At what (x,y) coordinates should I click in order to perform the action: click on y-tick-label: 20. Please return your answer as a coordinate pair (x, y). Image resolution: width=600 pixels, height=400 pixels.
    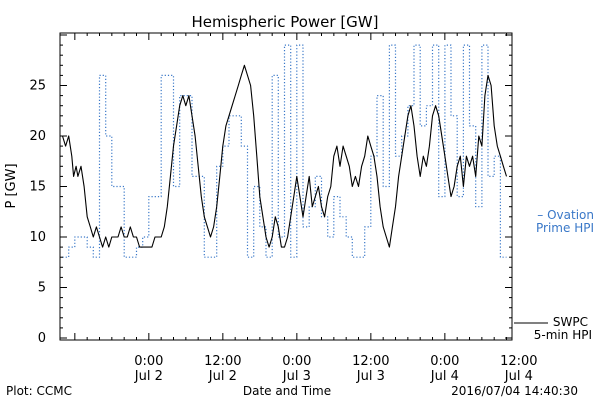
    Looking at the image, I should click on (37, 136).